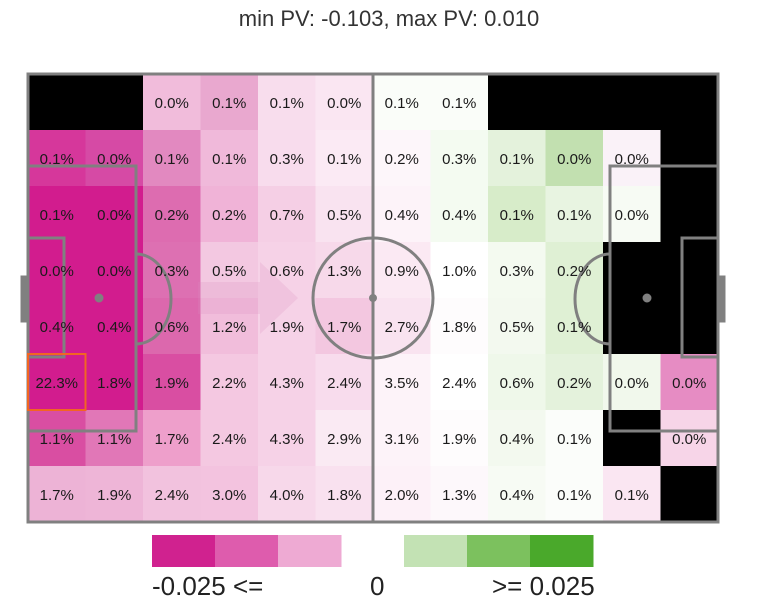 The height and width of the screenshot is (603, 778). I want to click on cell-value-label-2-6: 0.4%, so click(402, 215).